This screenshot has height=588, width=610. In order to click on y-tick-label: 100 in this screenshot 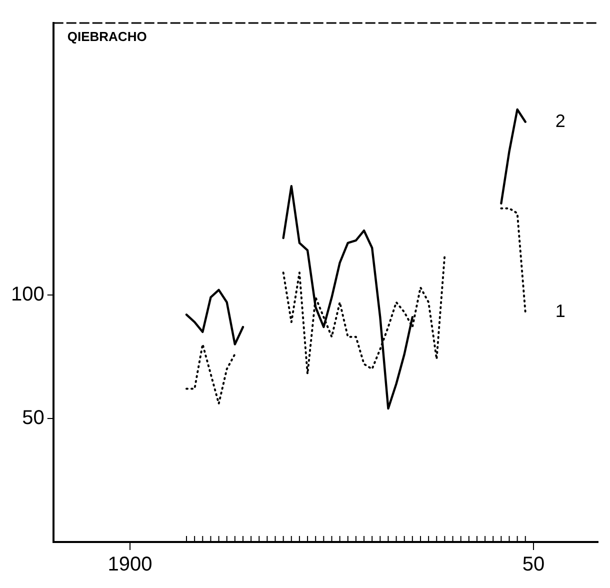, I will do `click(27, 294)`.